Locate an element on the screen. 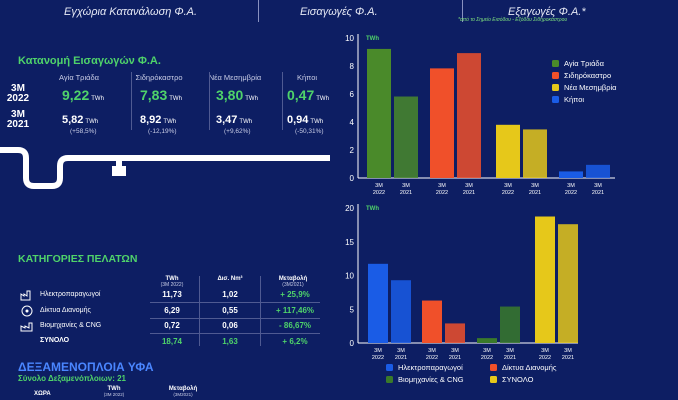 The width and height of the screenshot is (678, 400). legend-label: Αγία Τριάδα is located at coordinates (584, 63).